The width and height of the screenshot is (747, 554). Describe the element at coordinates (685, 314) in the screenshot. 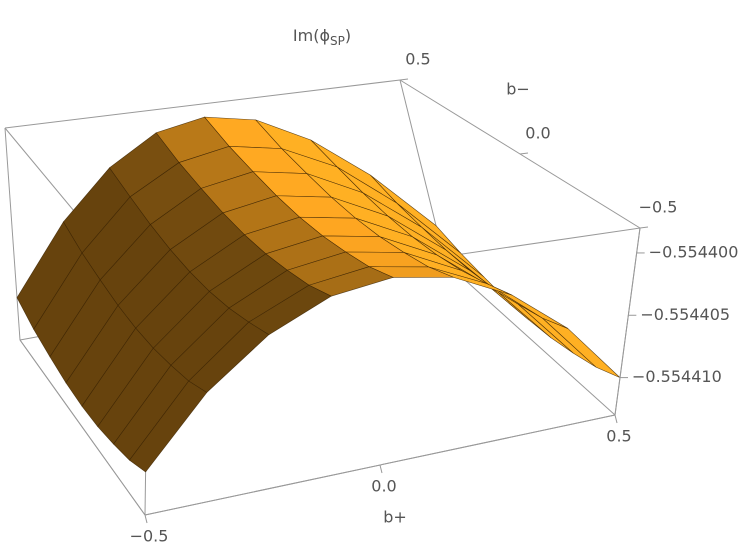

I see `z-tick-label: −0.554405` at that location.